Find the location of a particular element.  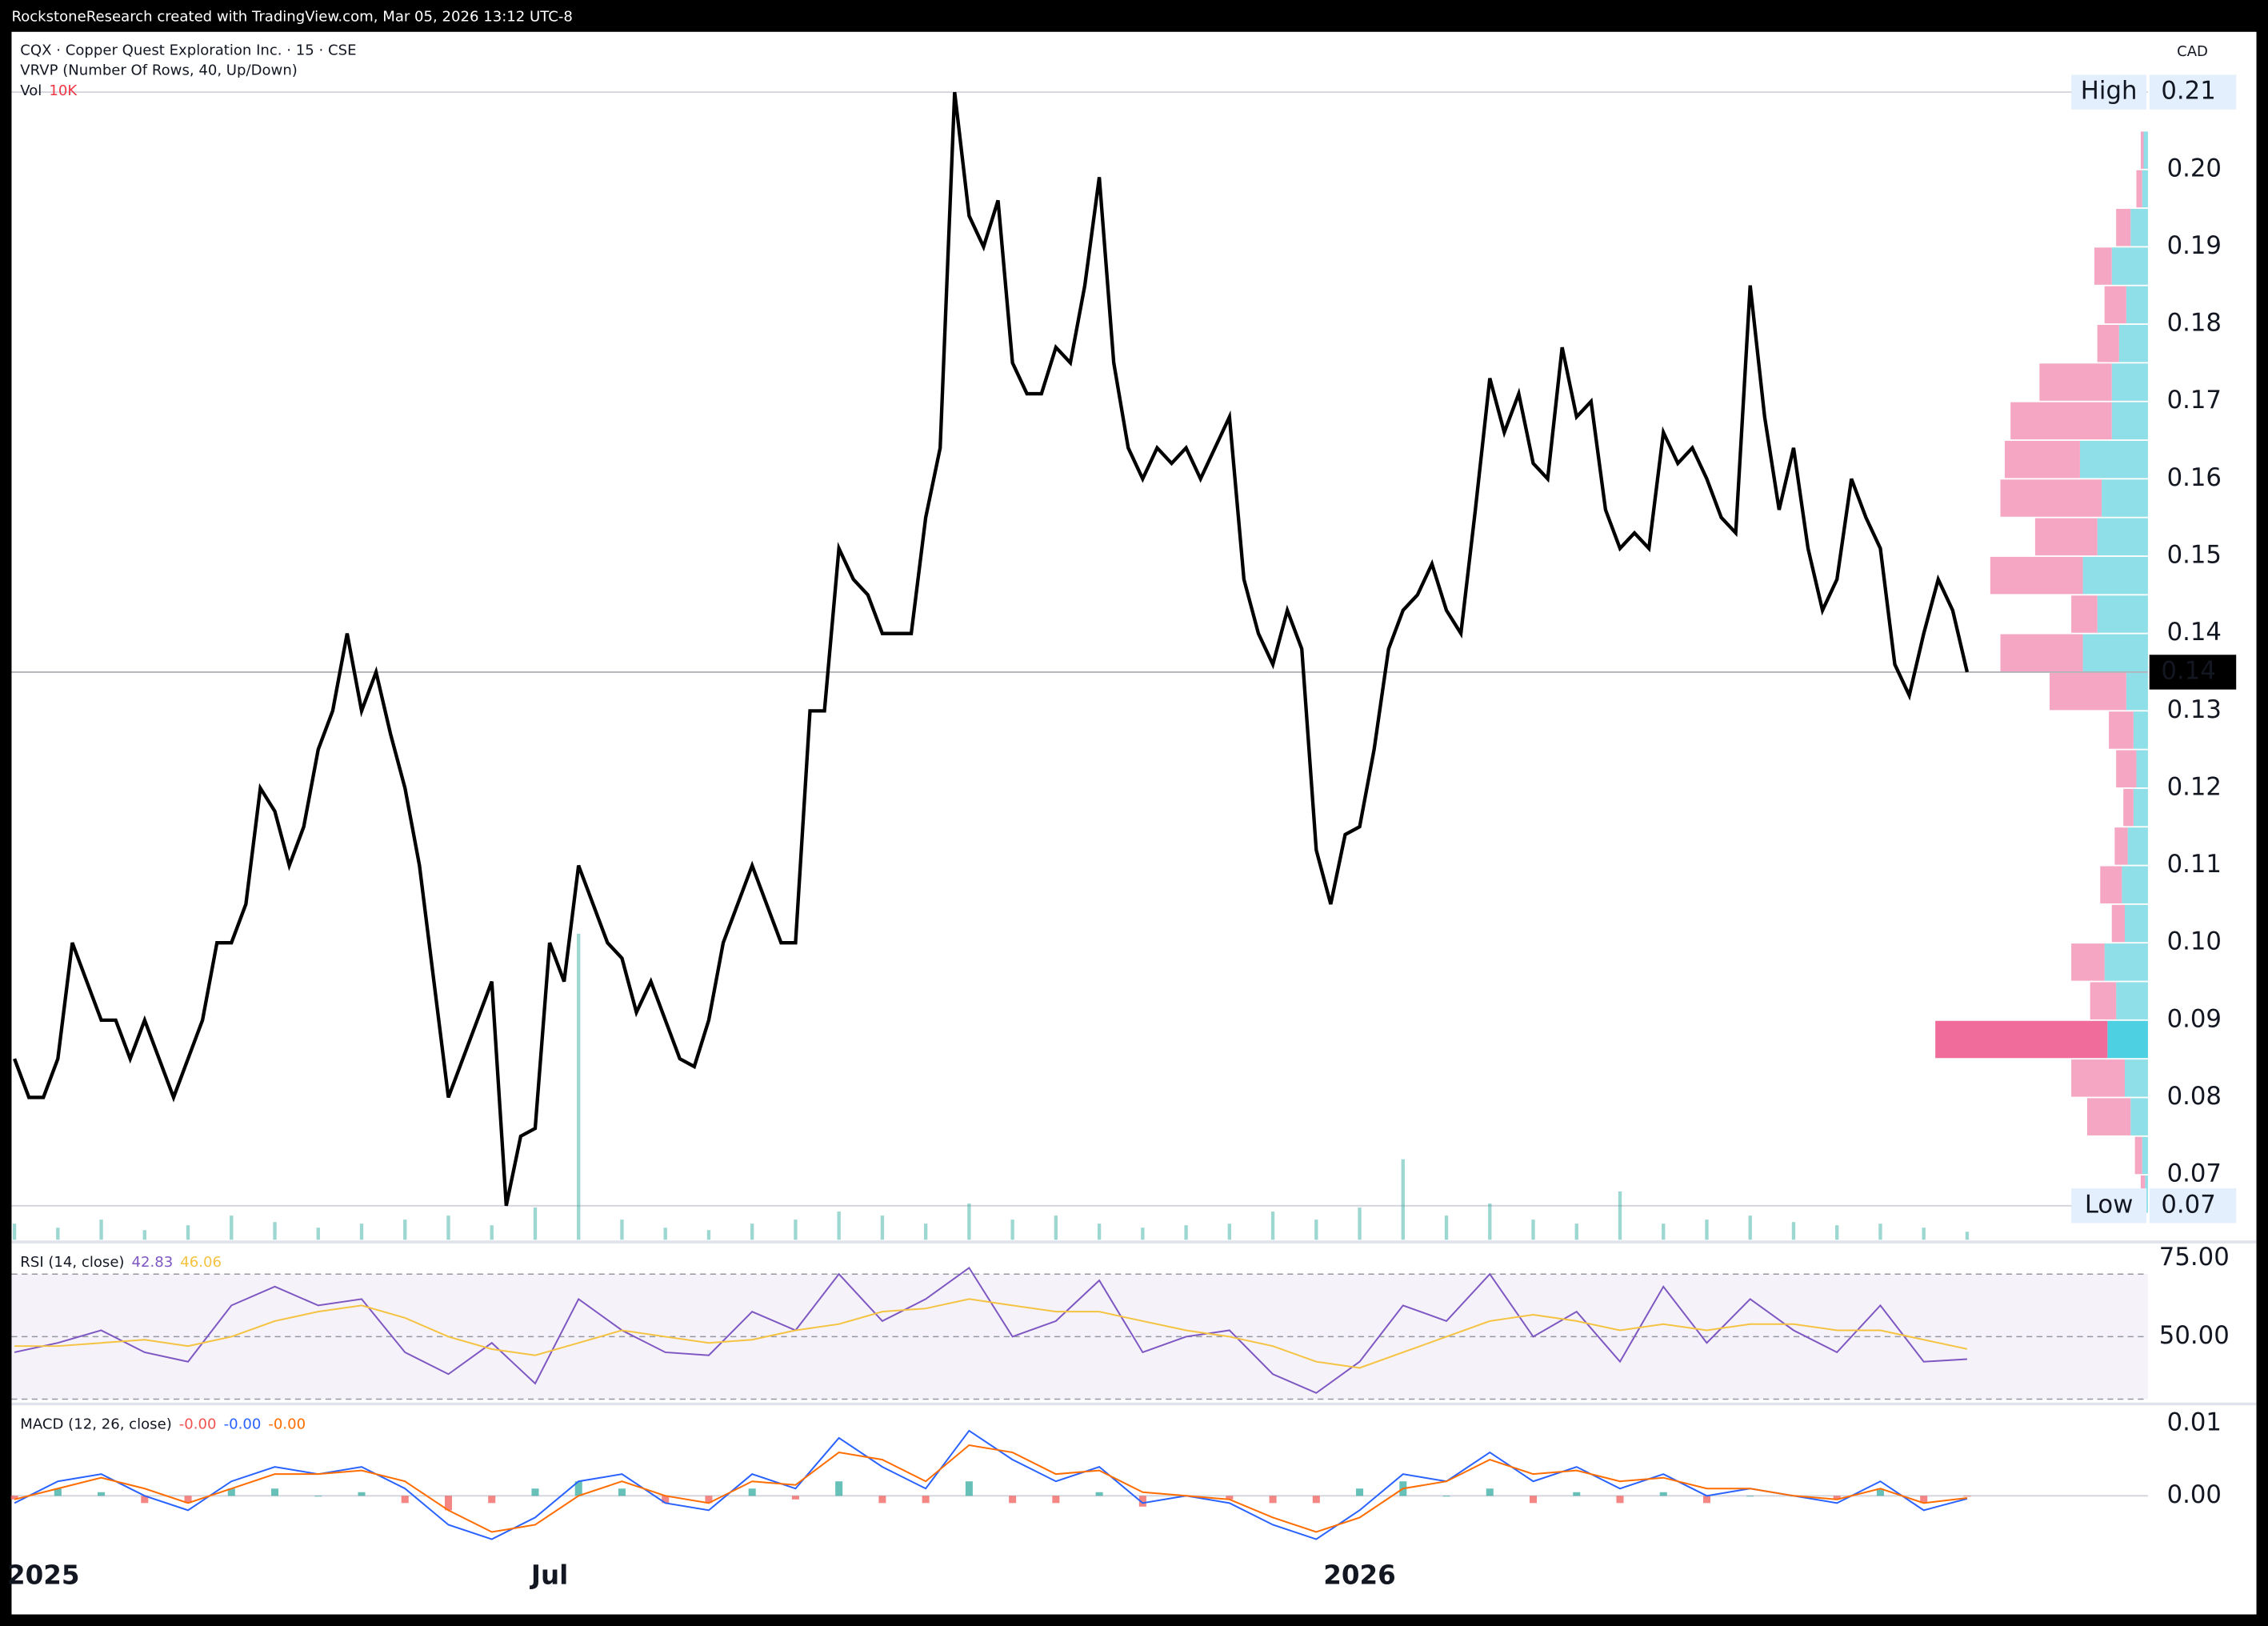

last-price-box is located at coordinates (2193, 672).